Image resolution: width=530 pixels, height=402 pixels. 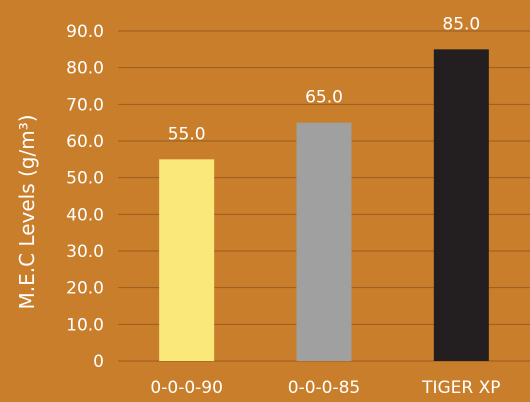 I want to click on y-tick-label: 50.0, so click(x=85, y=179).